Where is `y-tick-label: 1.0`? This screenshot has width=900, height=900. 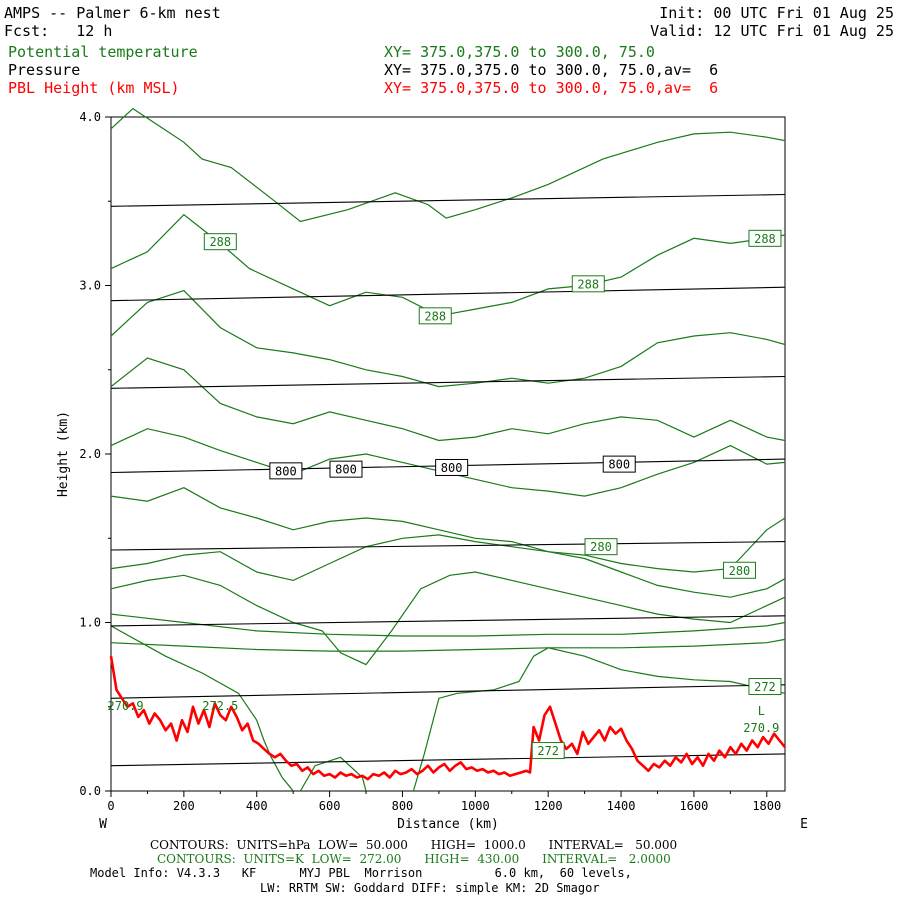
y-tick-label: 1.0 is located at coordinates (90, 623).